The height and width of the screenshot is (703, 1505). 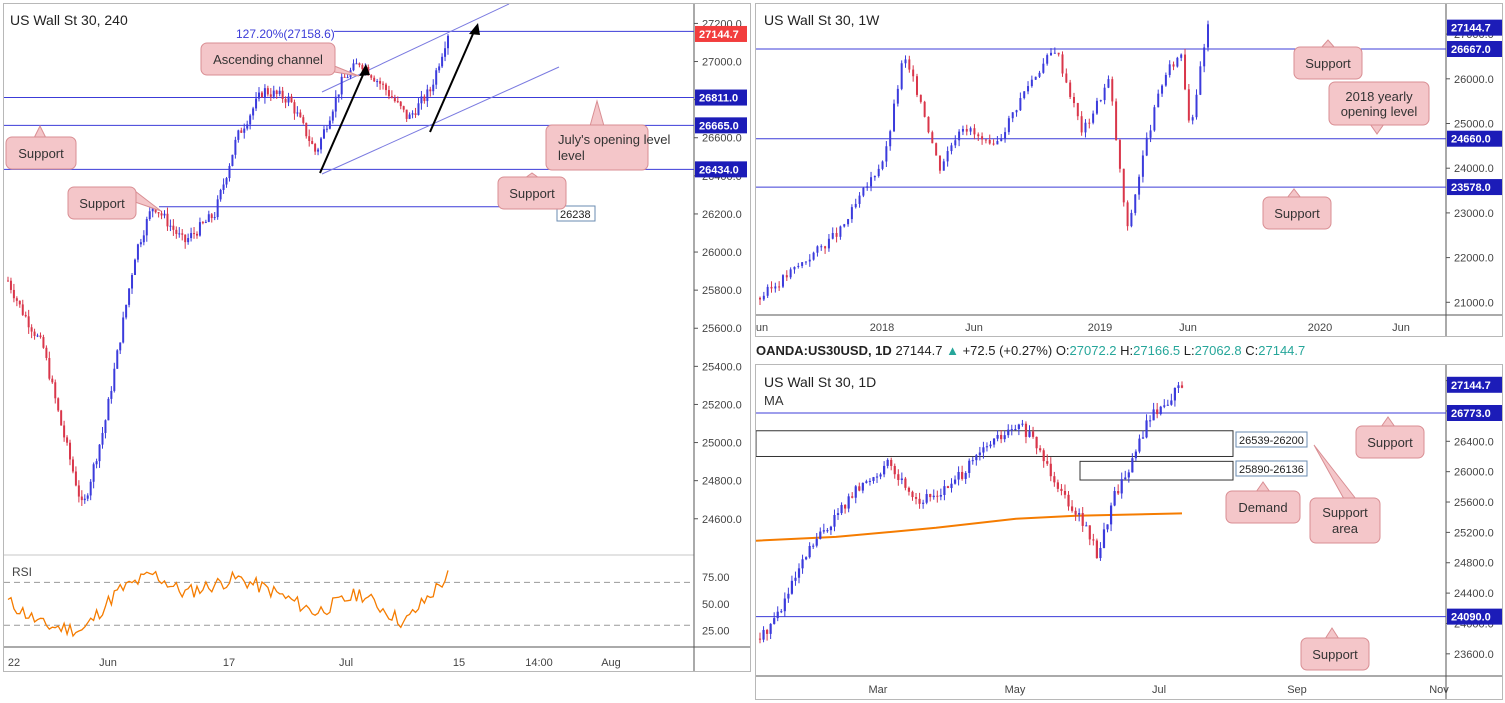 I want to click on y-tick-label: 26000.0, so click(x=722, y=253).